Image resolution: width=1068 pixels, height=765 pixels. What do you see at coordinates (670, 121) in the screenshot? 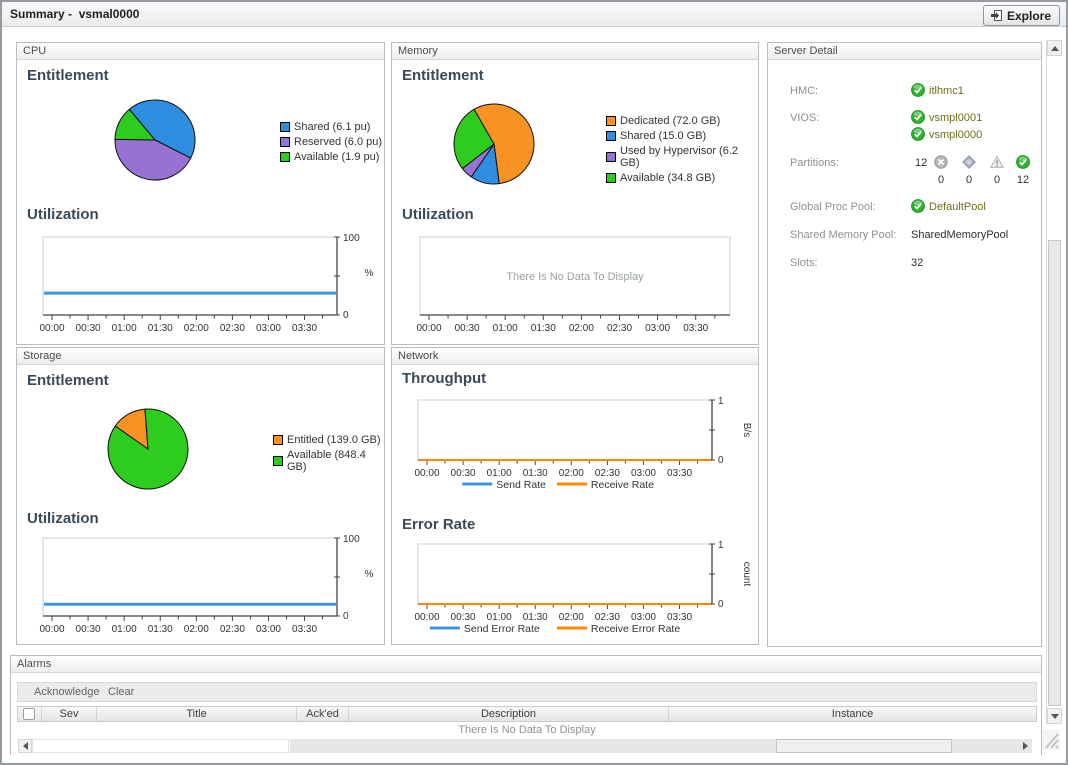
I see `legend-label: Dedicated (72.0 GB)` at bounding box center [670, 121].